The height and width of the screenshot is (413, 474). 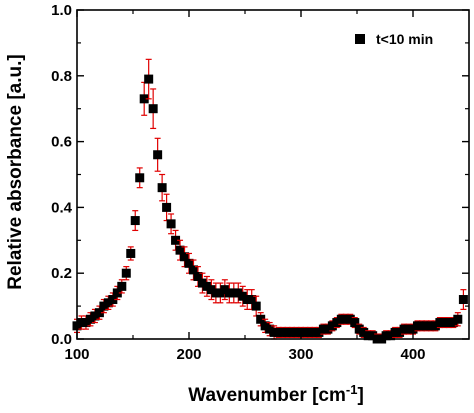 What do you see at coordinates (61, 273) in the screenshot?
I see `y-tick-label: 0.2` at bounding box center [61, 273].